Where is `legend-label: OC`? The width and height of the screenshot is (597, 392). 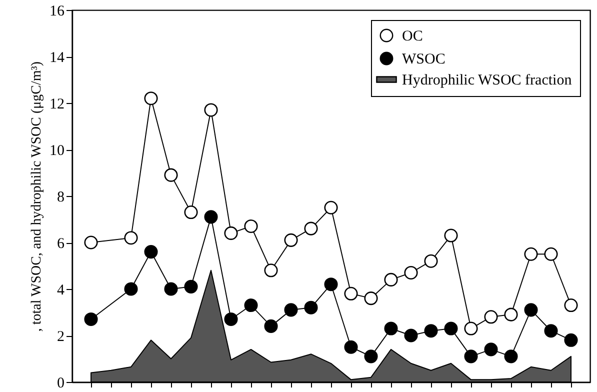 legend-label: OC is located at coordinates (412, 36).